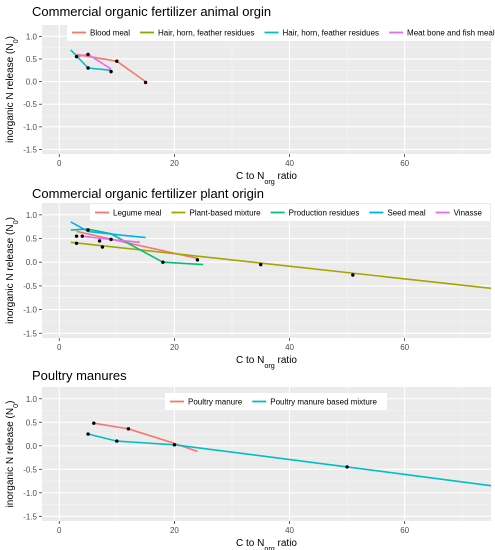 Image resolution: width=495 pixels, height=550 pixels. Describe the element at coordinates (110, 33) in the screenshot. I see `legend-label: Blood meal` at that location.